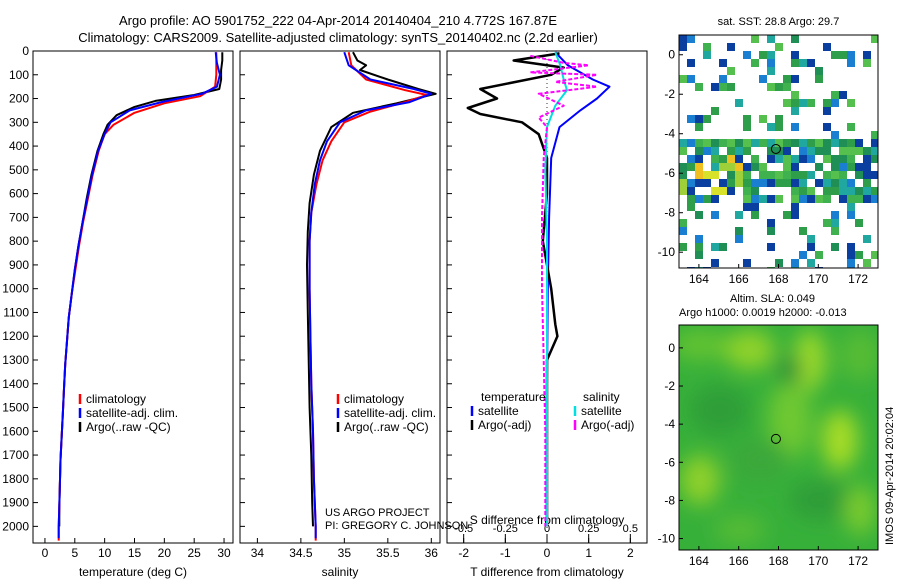 The width and height of the screenshot is (900, 585). Describe the element at coordinates (141, 289) in the screenshot. I see `temp-line-argo` at that location.